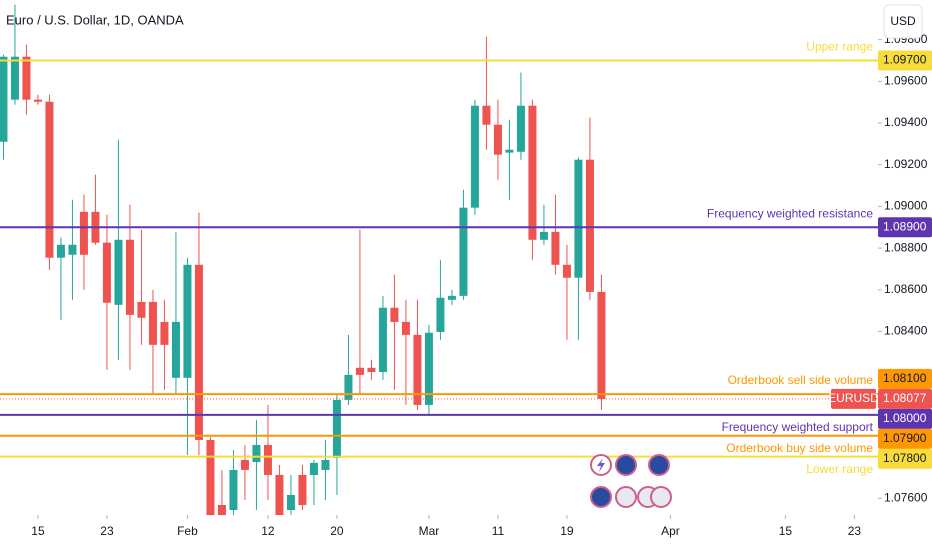 The image size is (932, 550). Describe the element at coordinates (268, 531) in the screenshot. I see `x-tick-label: 12` at that location.